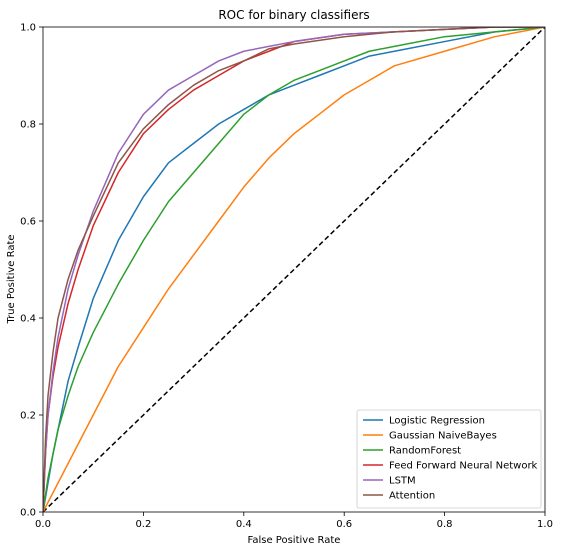 This screenshot has height=550, width=561. I want to click on y-tick-label: 0.6, so click(28, 222).